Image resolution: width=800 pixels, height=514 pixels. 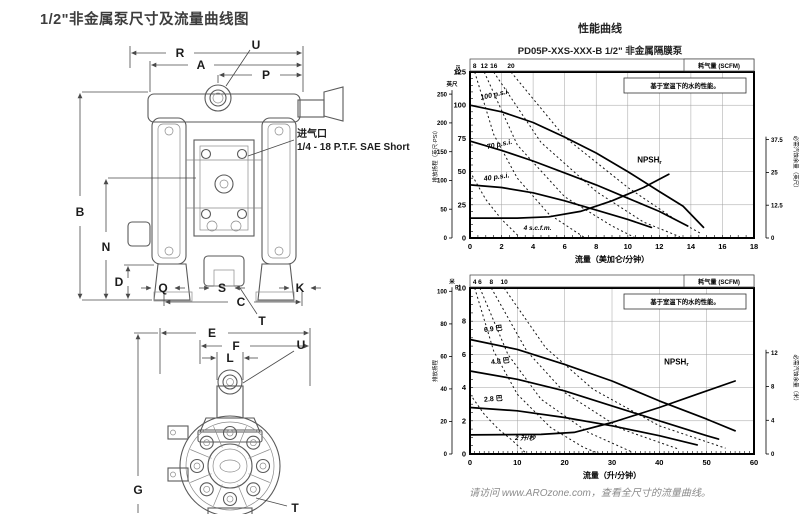 What do you see at coordinates (525, 438) in the screenshot?
I see `svg-text: 2 升/秒` at bounding box center [525, 438].